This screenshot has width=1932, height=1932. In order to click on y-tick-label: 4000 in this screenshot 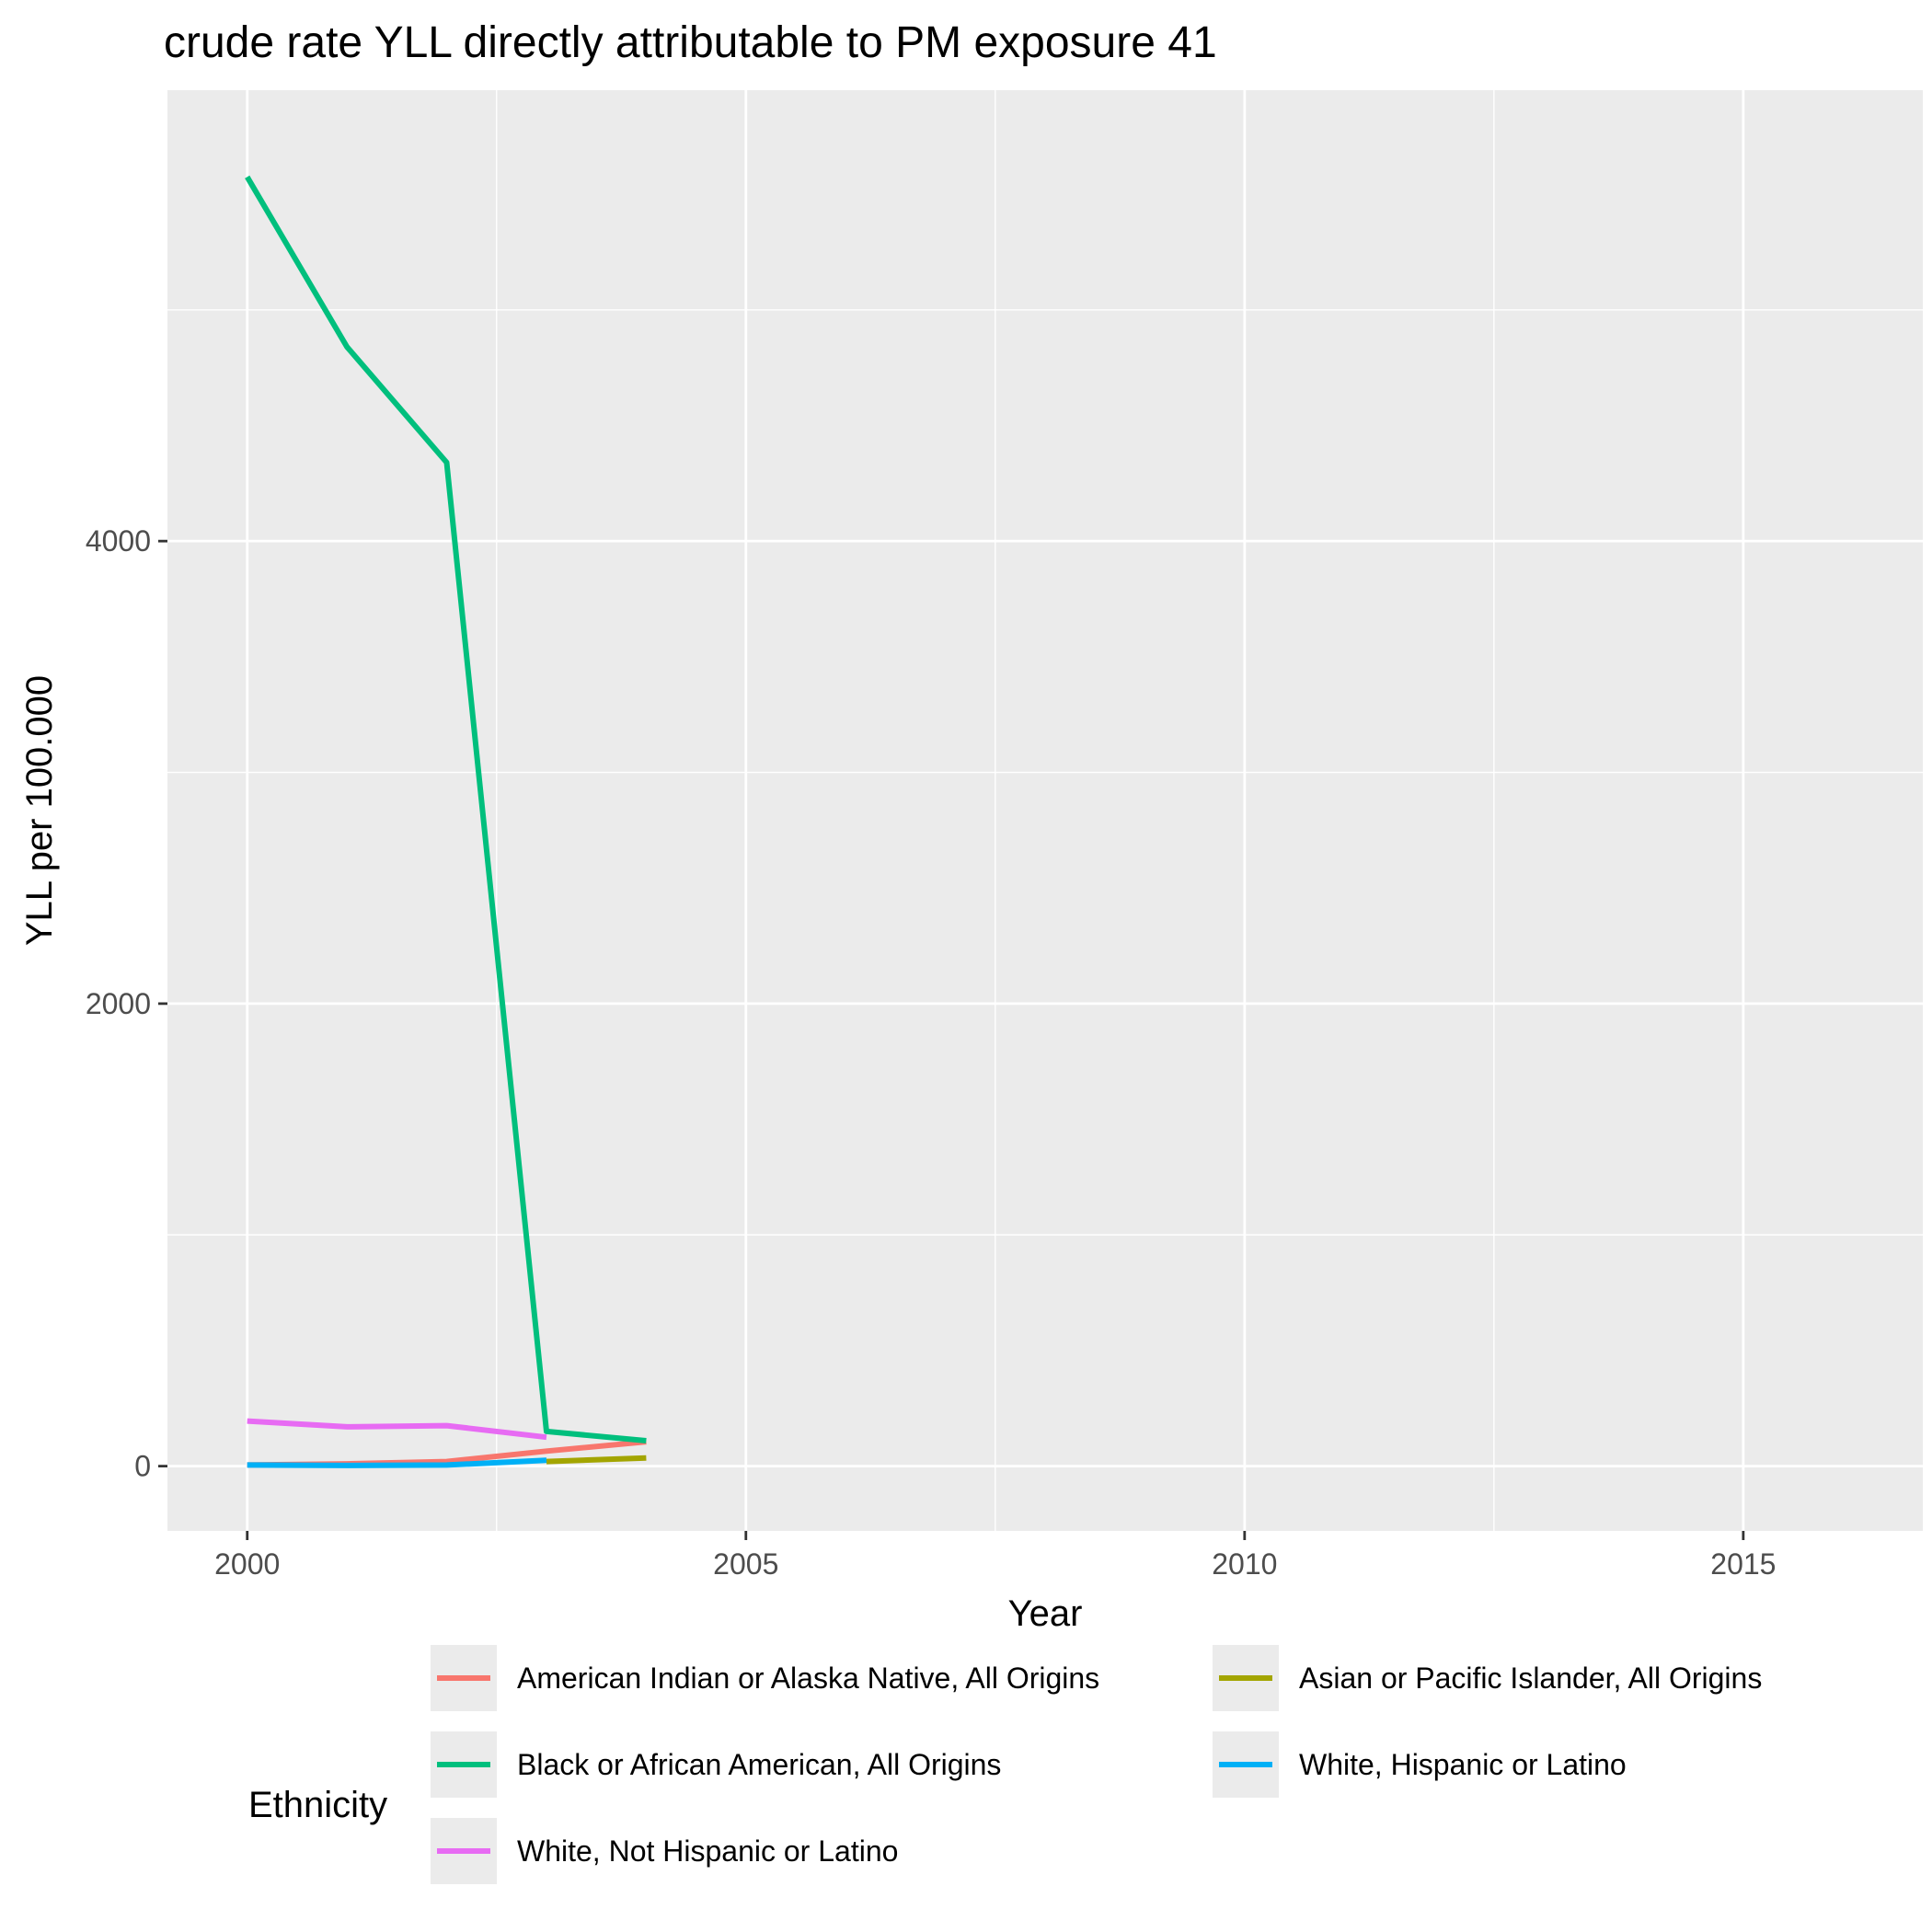, I will do `click(118, 541)`.